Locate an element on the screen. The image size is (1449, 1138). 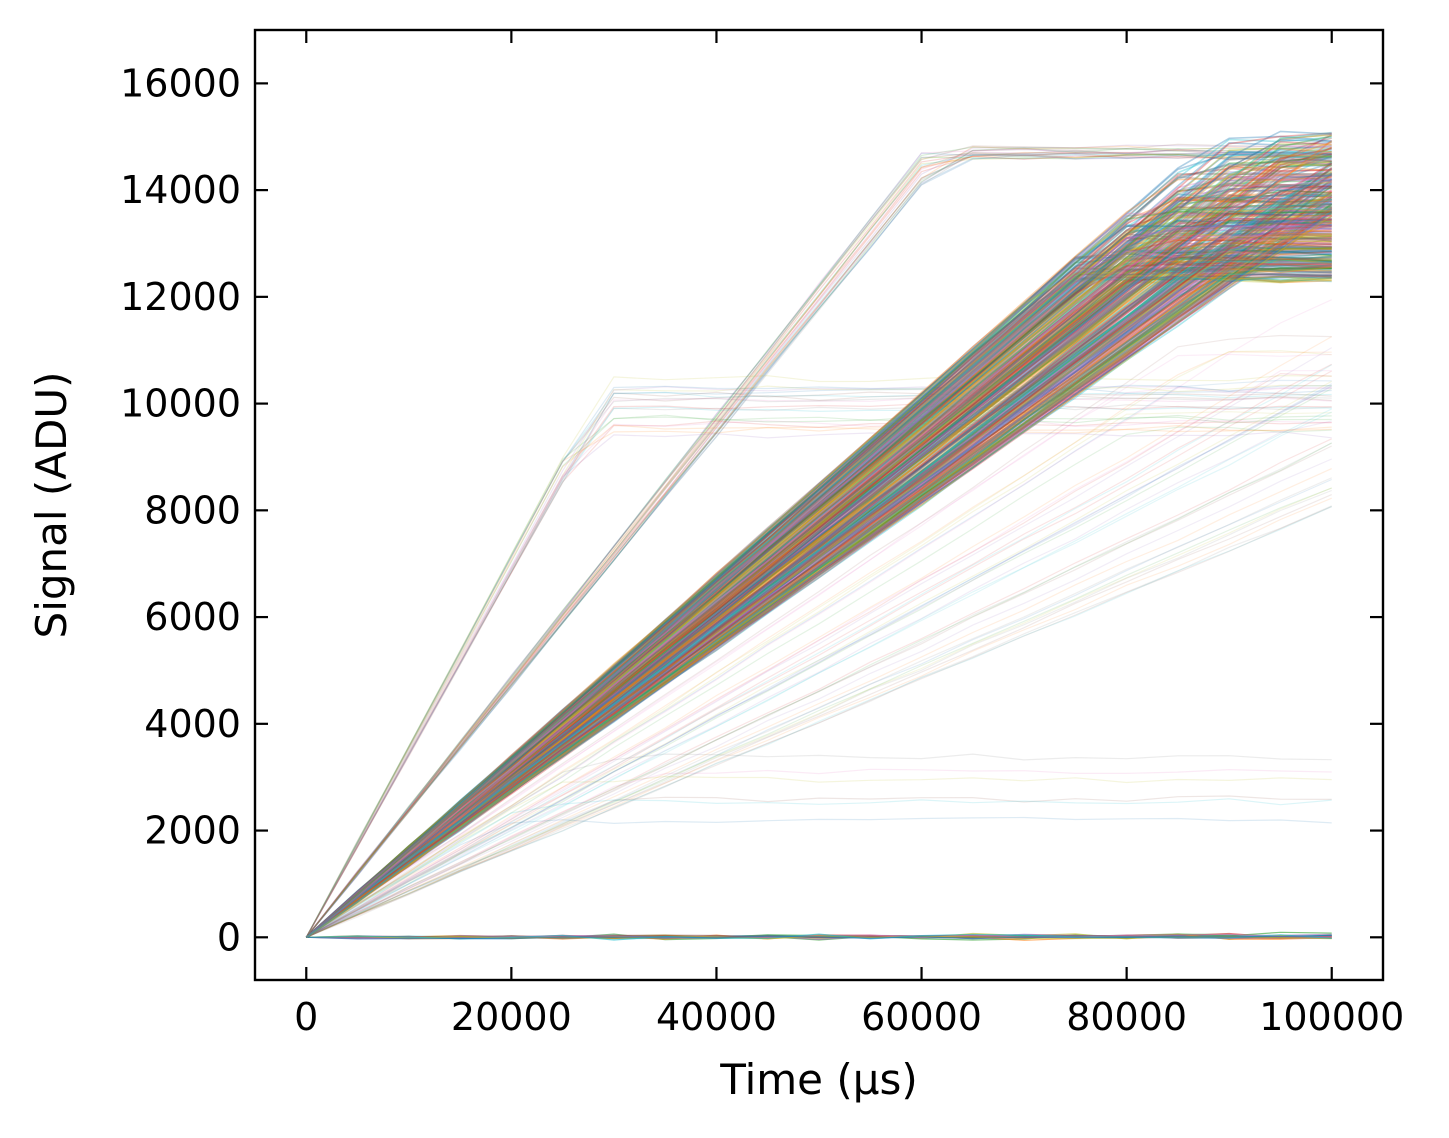
y-tick-label: 10000 is located at coordinates (180, 404).